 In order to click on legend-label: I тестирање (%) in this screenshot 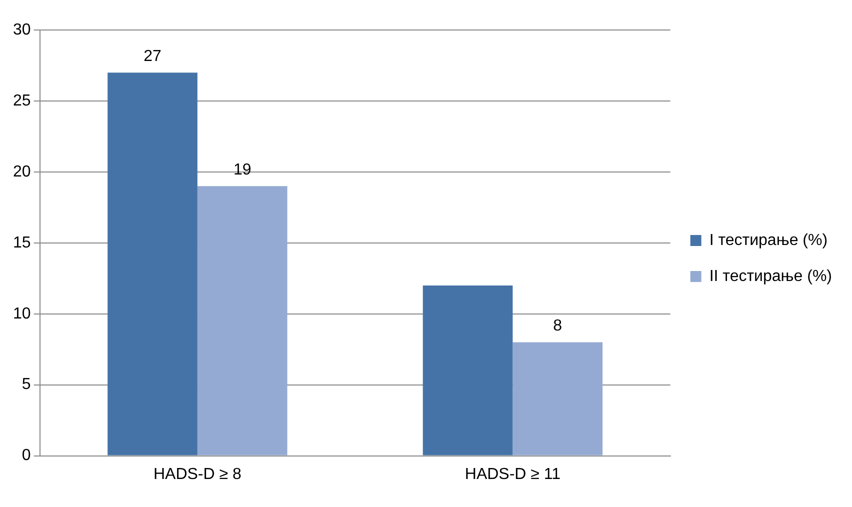, I will do `click(768, 240)`.